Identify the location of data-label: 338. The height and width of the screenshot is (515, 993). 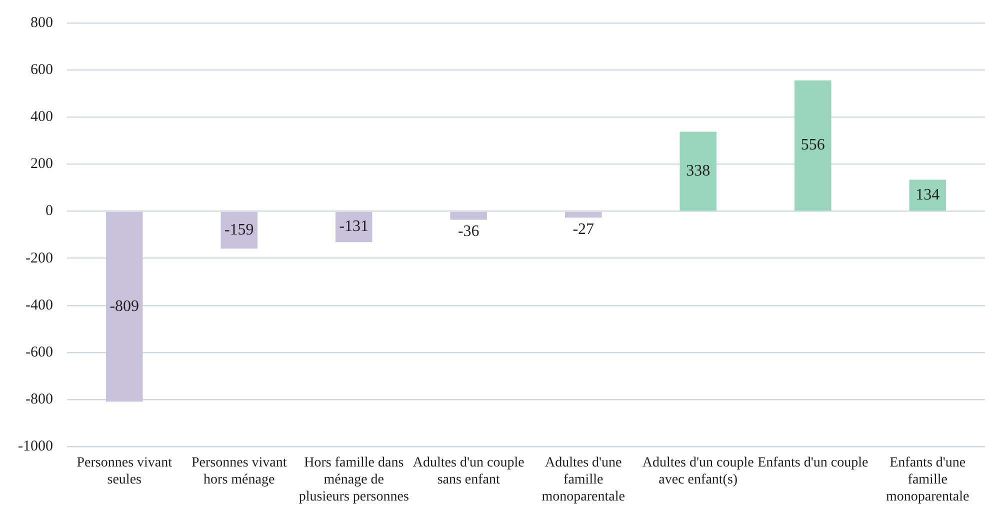
(698, 171).